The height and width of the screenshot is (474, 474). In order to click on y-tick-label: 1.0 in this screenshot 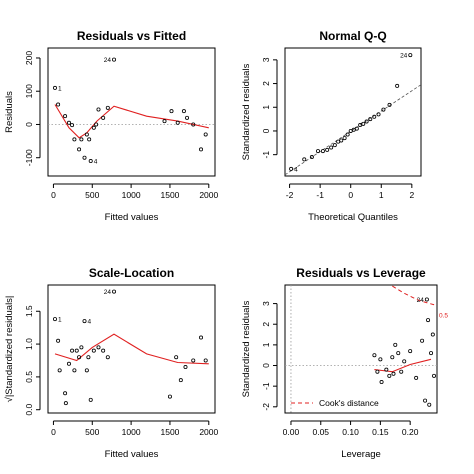, I will do `click(29, 344)`.